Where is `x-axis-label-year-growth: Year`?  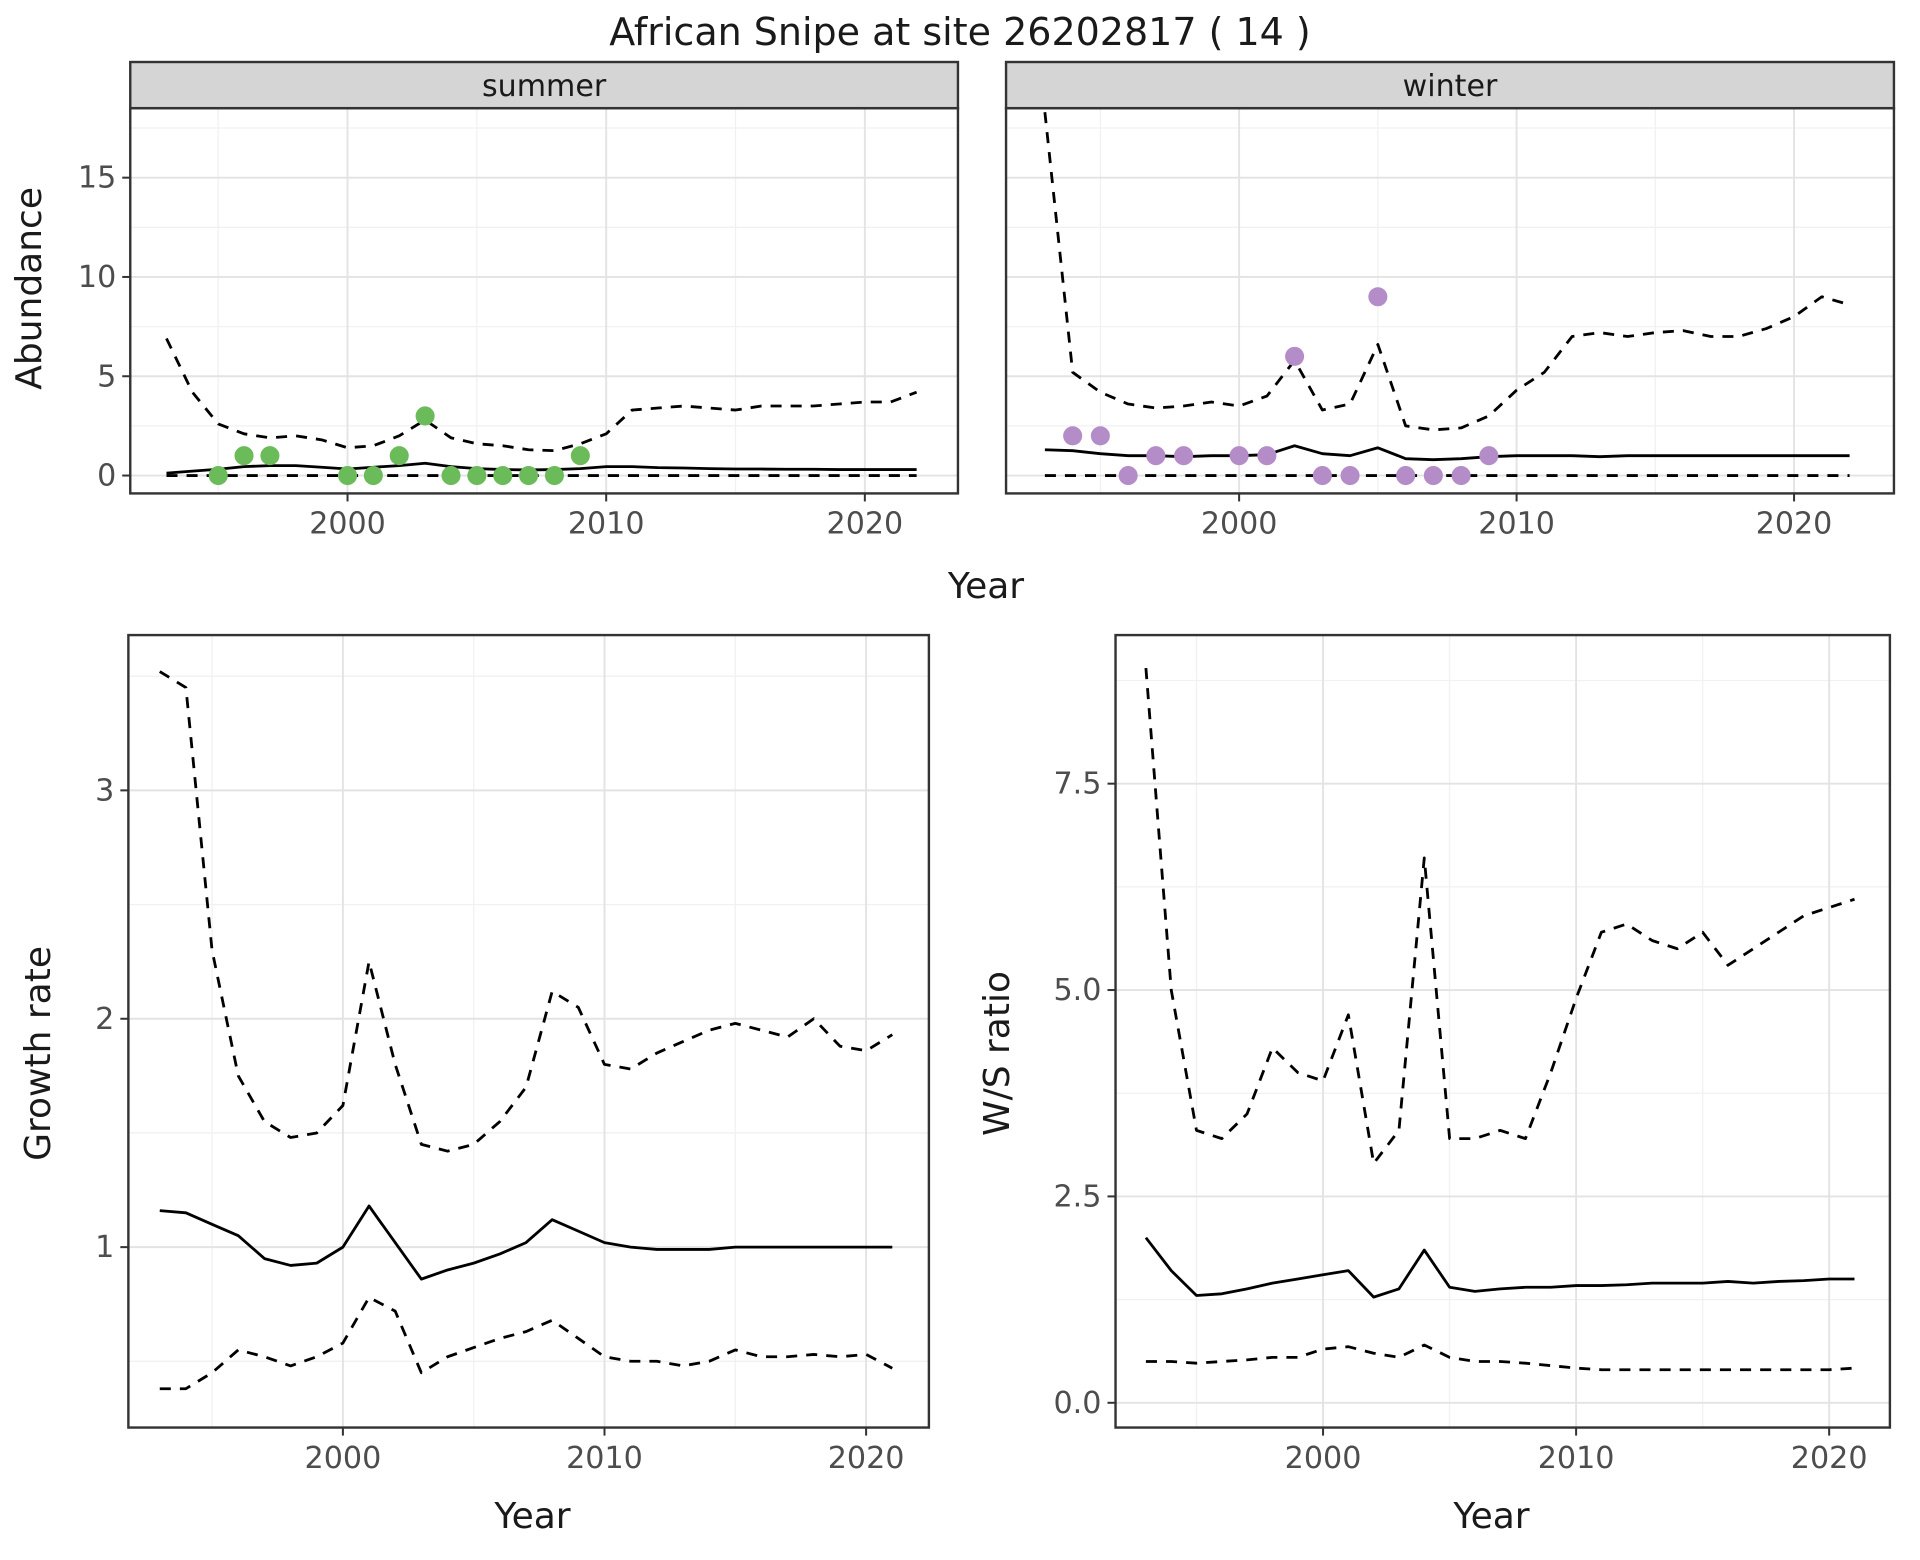
x-axis-label-year-growth: Year is located at coordinates (532, 1516).